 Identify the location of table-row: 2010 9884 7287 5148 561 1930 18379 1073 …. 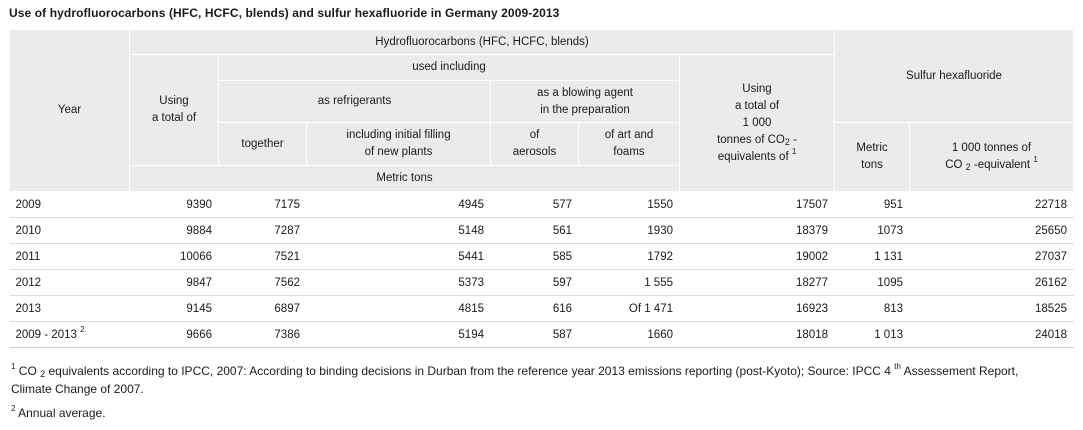
(541, 230).